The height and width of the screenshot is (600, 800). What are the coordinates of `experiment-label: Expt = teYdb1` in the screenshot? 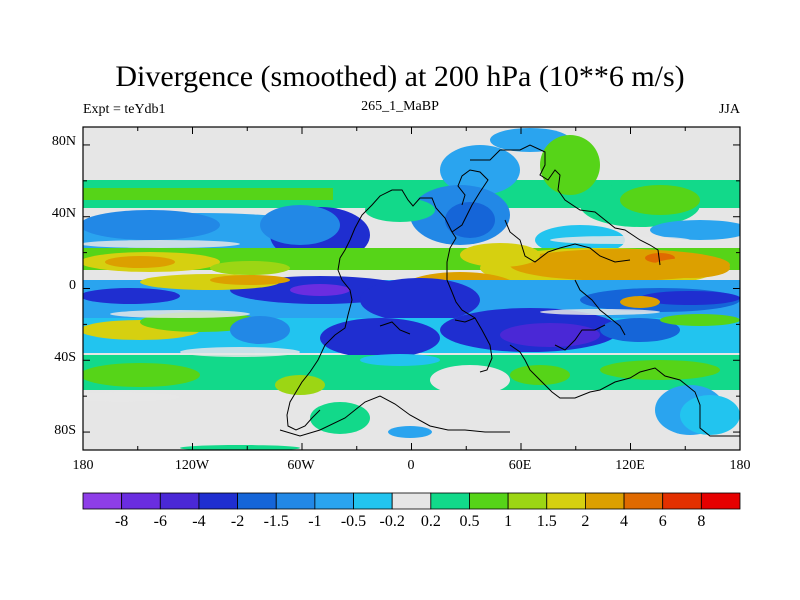 It's located at (124, 109).